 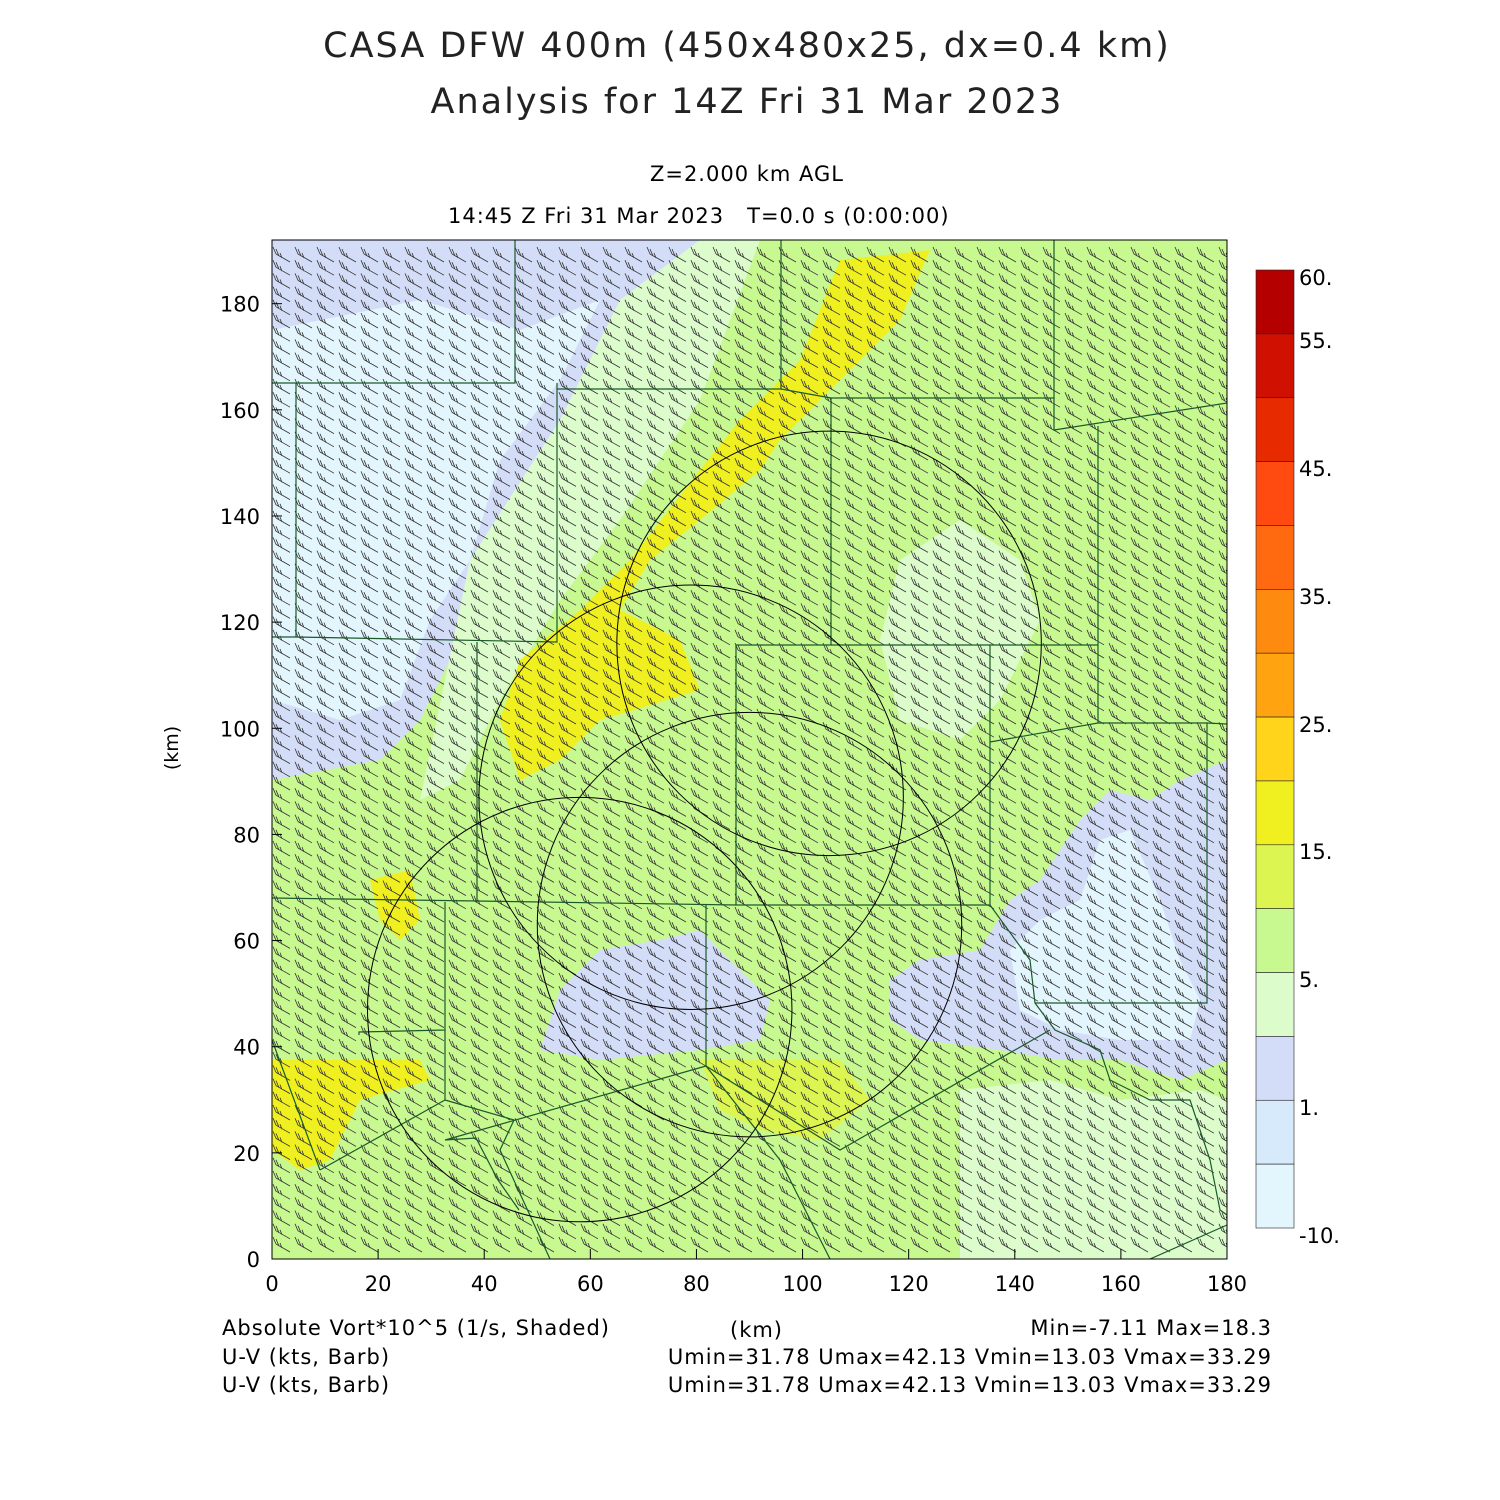 I want to click on shaded-field-stats: Min=-7.11 Max=18.3, so click(x=1151, y=1328).